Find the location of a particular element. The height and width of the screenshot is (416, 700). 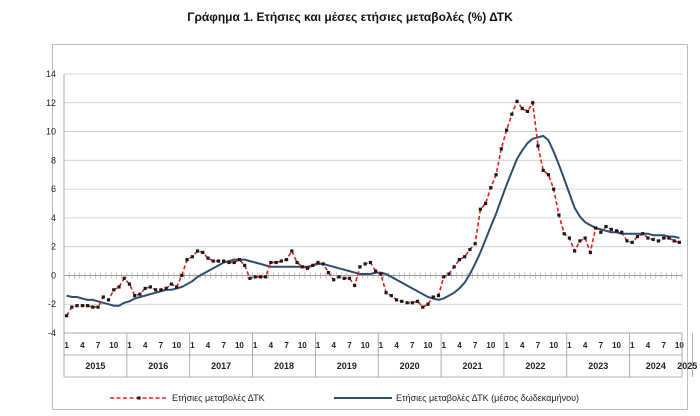

y-tick-label: 12 is located at coordinates (51, 103).